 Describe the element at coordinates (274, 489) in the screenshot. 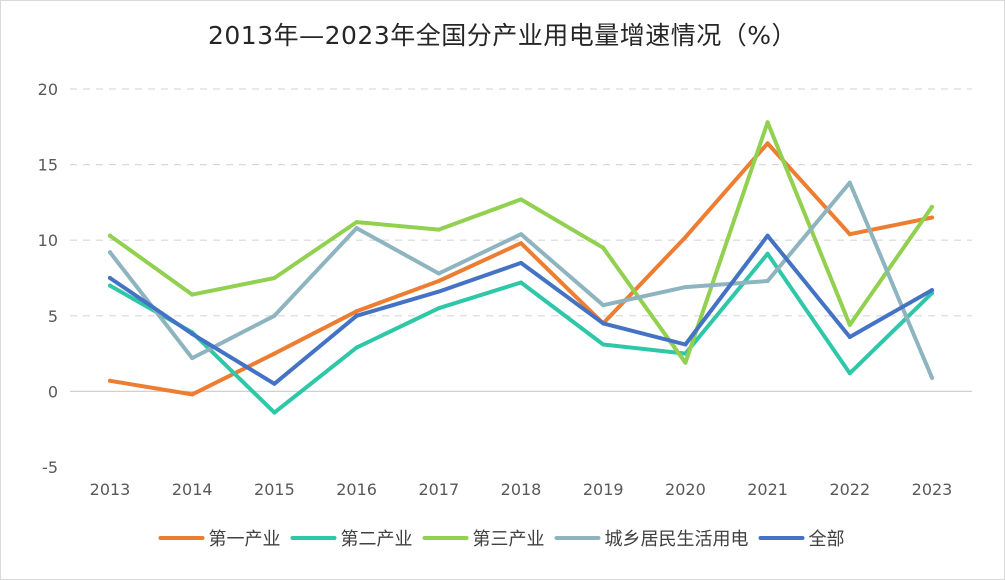

I see `x-tick-label: 2015` at that location.